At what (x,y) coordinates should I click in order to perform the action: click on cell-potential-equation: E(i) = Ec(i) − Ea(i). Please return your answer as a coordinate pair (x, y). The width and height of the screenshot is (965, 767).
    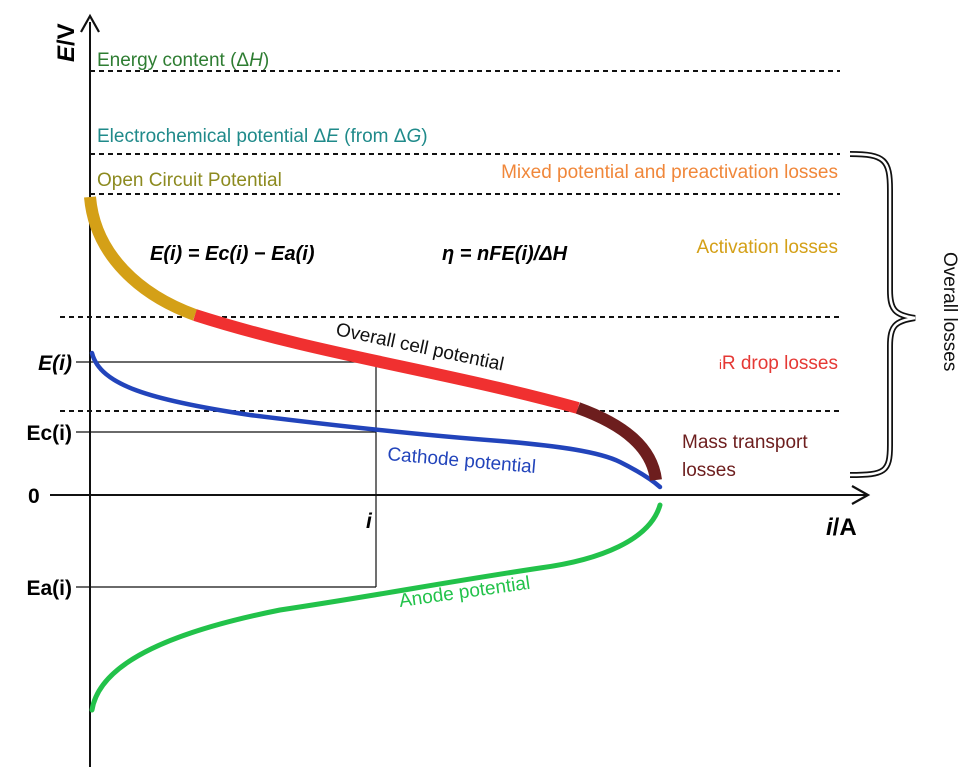
    Looking at the image, I should click on (232, 254).